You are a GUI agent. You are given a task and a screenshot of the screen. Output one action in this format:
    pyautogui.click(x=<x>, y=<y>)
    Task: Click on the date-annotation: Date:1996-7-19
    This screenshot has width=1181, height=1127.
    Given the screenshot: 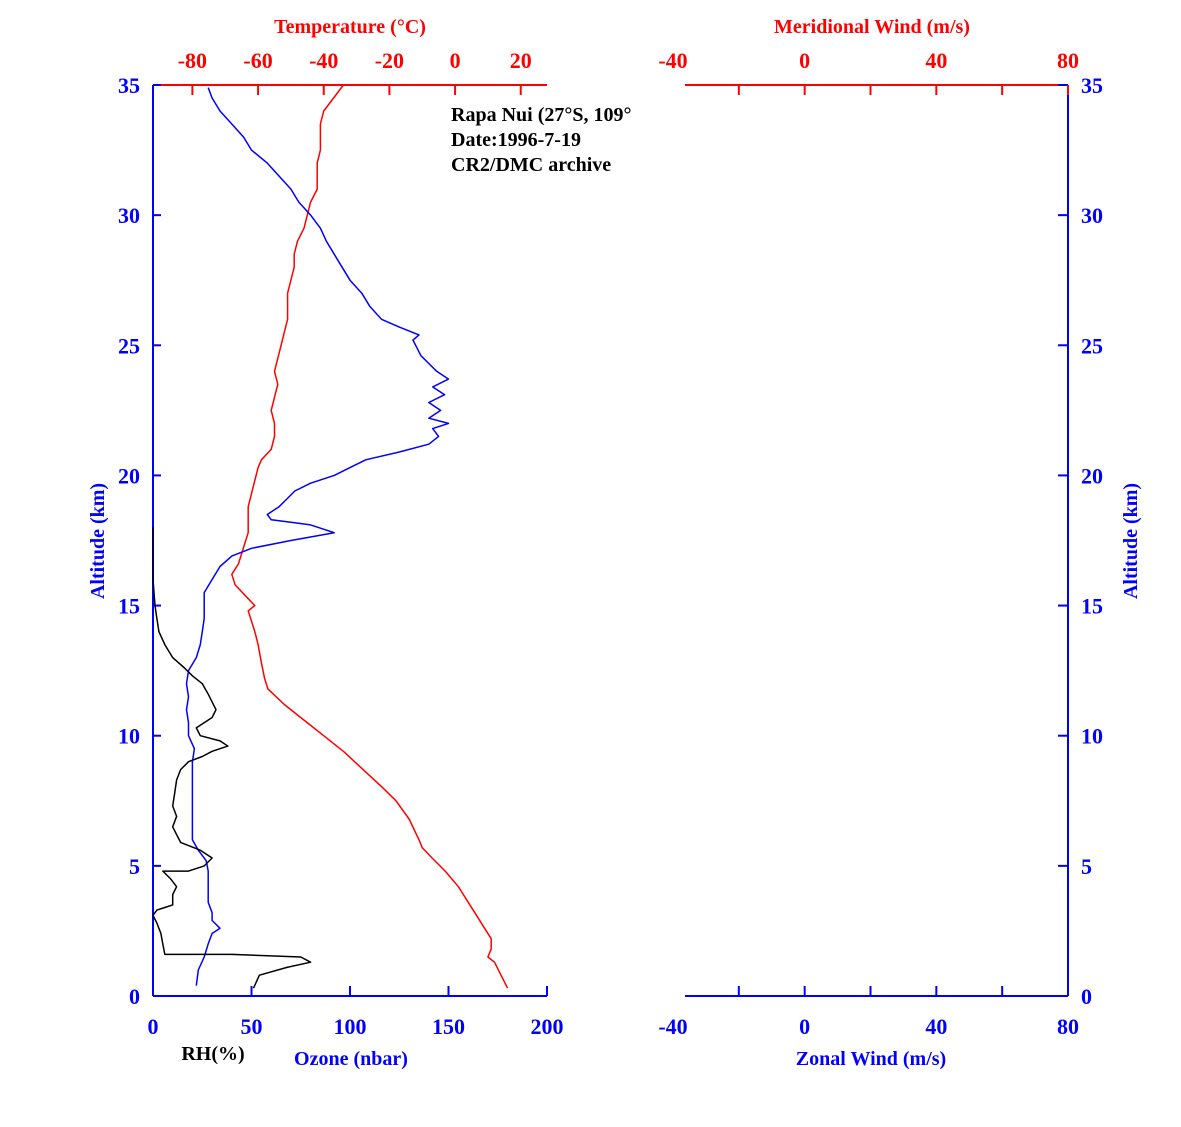 What is the action you would take?
    pyautogui.click(x=516, y=140)
    